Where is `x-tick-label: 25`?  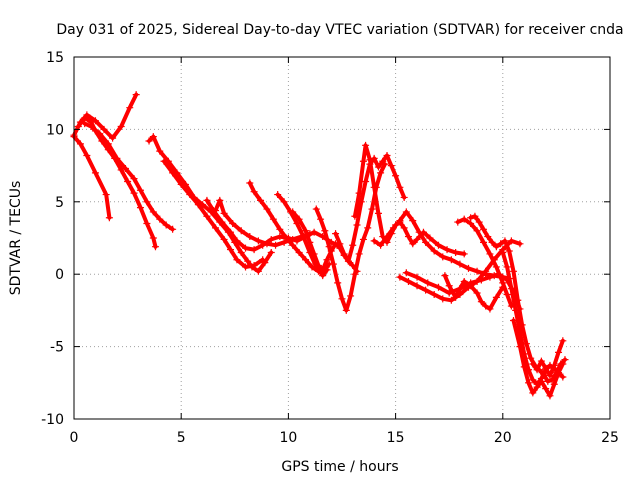
x-tick-label: 25 is located at coordinates (610, 438).